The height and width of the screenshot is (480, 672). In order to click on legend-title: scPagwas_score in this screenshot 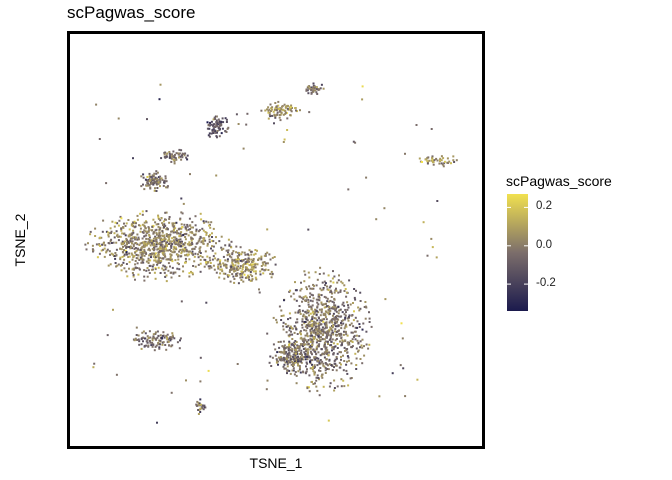, I will do `click(559, 181)`.